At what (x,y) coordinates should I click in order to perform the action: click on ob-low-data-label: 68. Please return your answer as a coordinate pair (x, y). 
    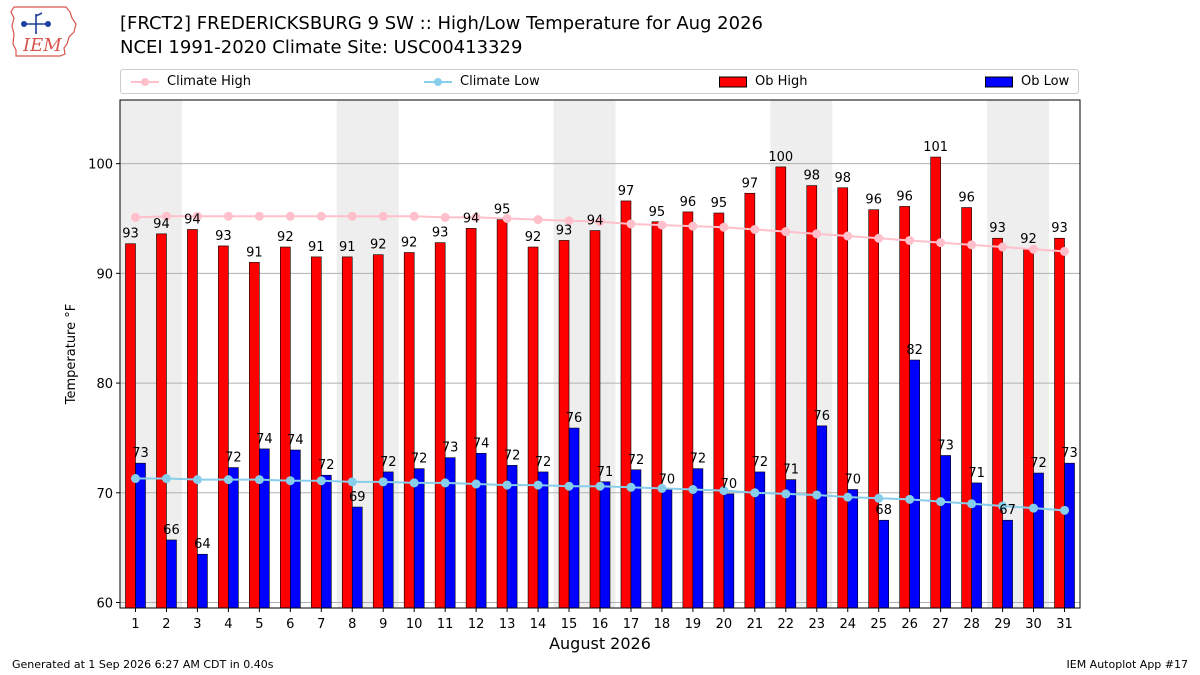
    Looking at the image, I should click on (883, 510).